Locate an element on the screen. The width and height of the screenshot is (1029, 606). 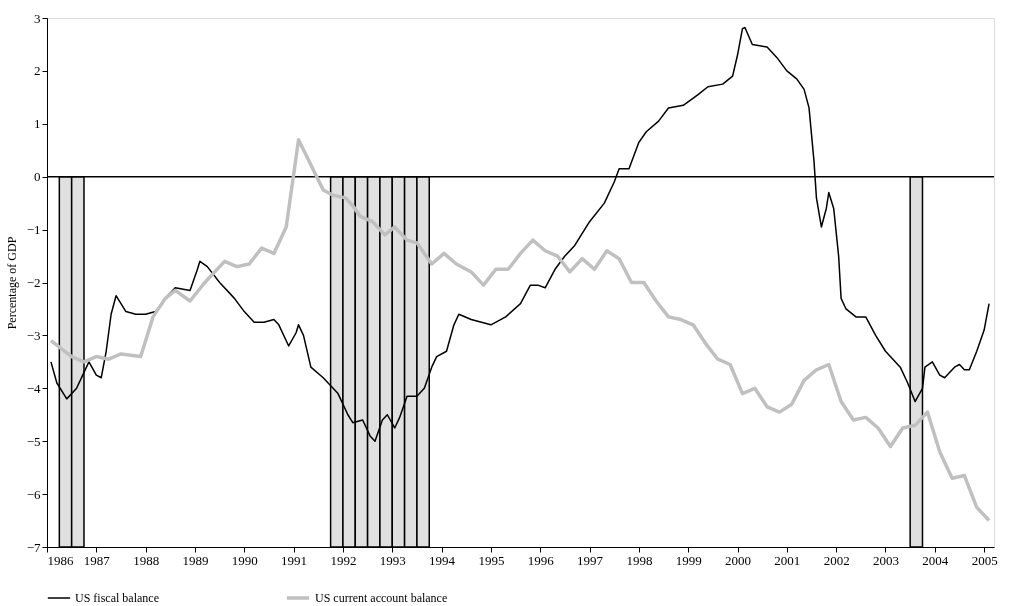
x-tick-label: 2002 is located at coordinates (836, 560).